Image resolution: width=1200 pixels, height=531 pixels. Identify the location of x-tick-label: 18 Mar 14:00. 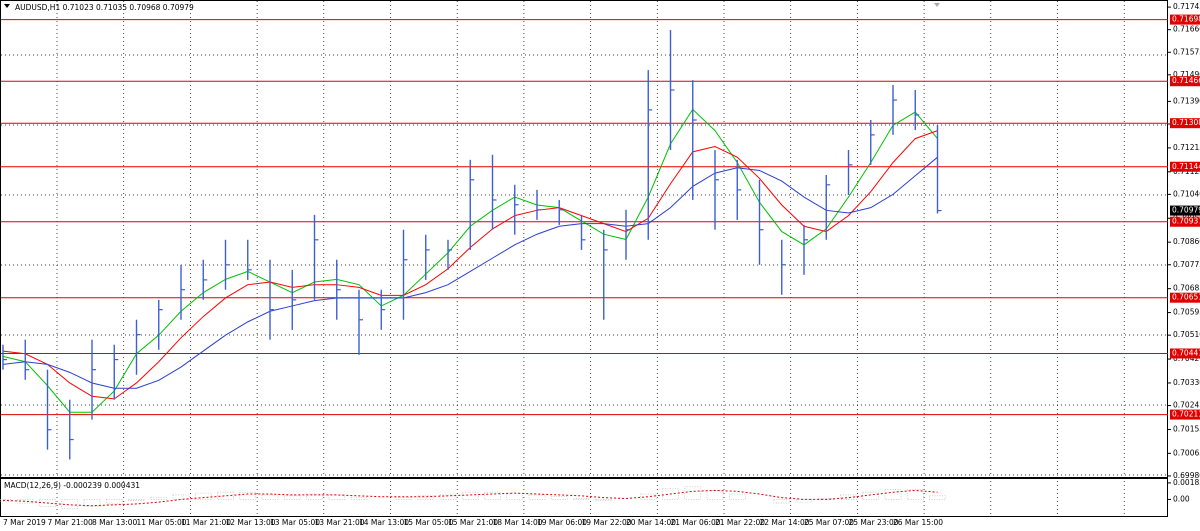
(518, 522).